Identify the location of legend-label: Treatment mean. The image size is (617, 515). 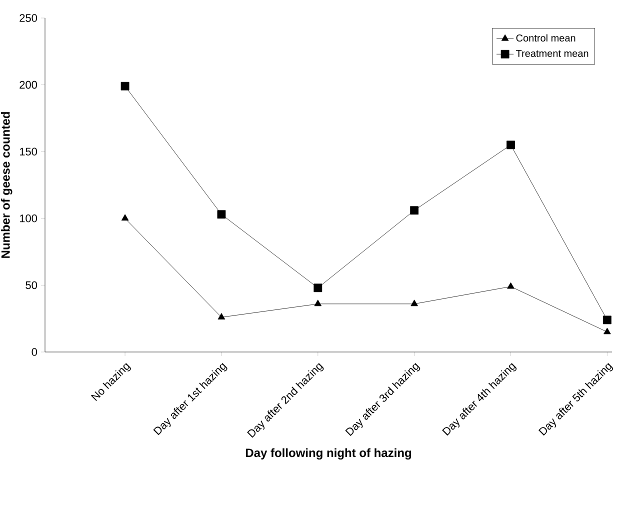
(552, 53).